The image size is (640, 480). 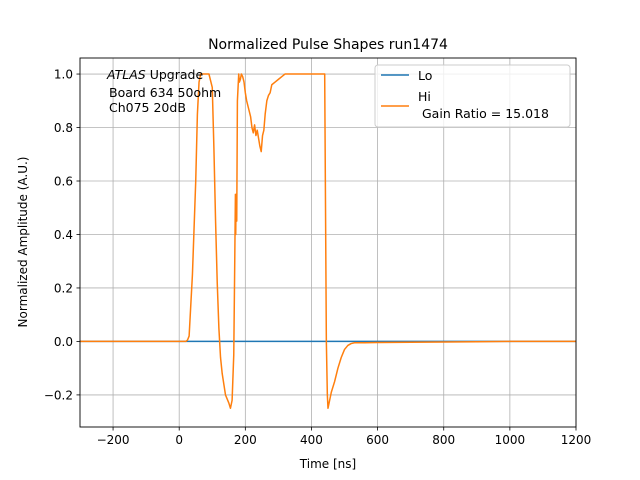 I want to click on chart-title: Normalized Pulse Shapes run1474, so click(x=328, y=45).